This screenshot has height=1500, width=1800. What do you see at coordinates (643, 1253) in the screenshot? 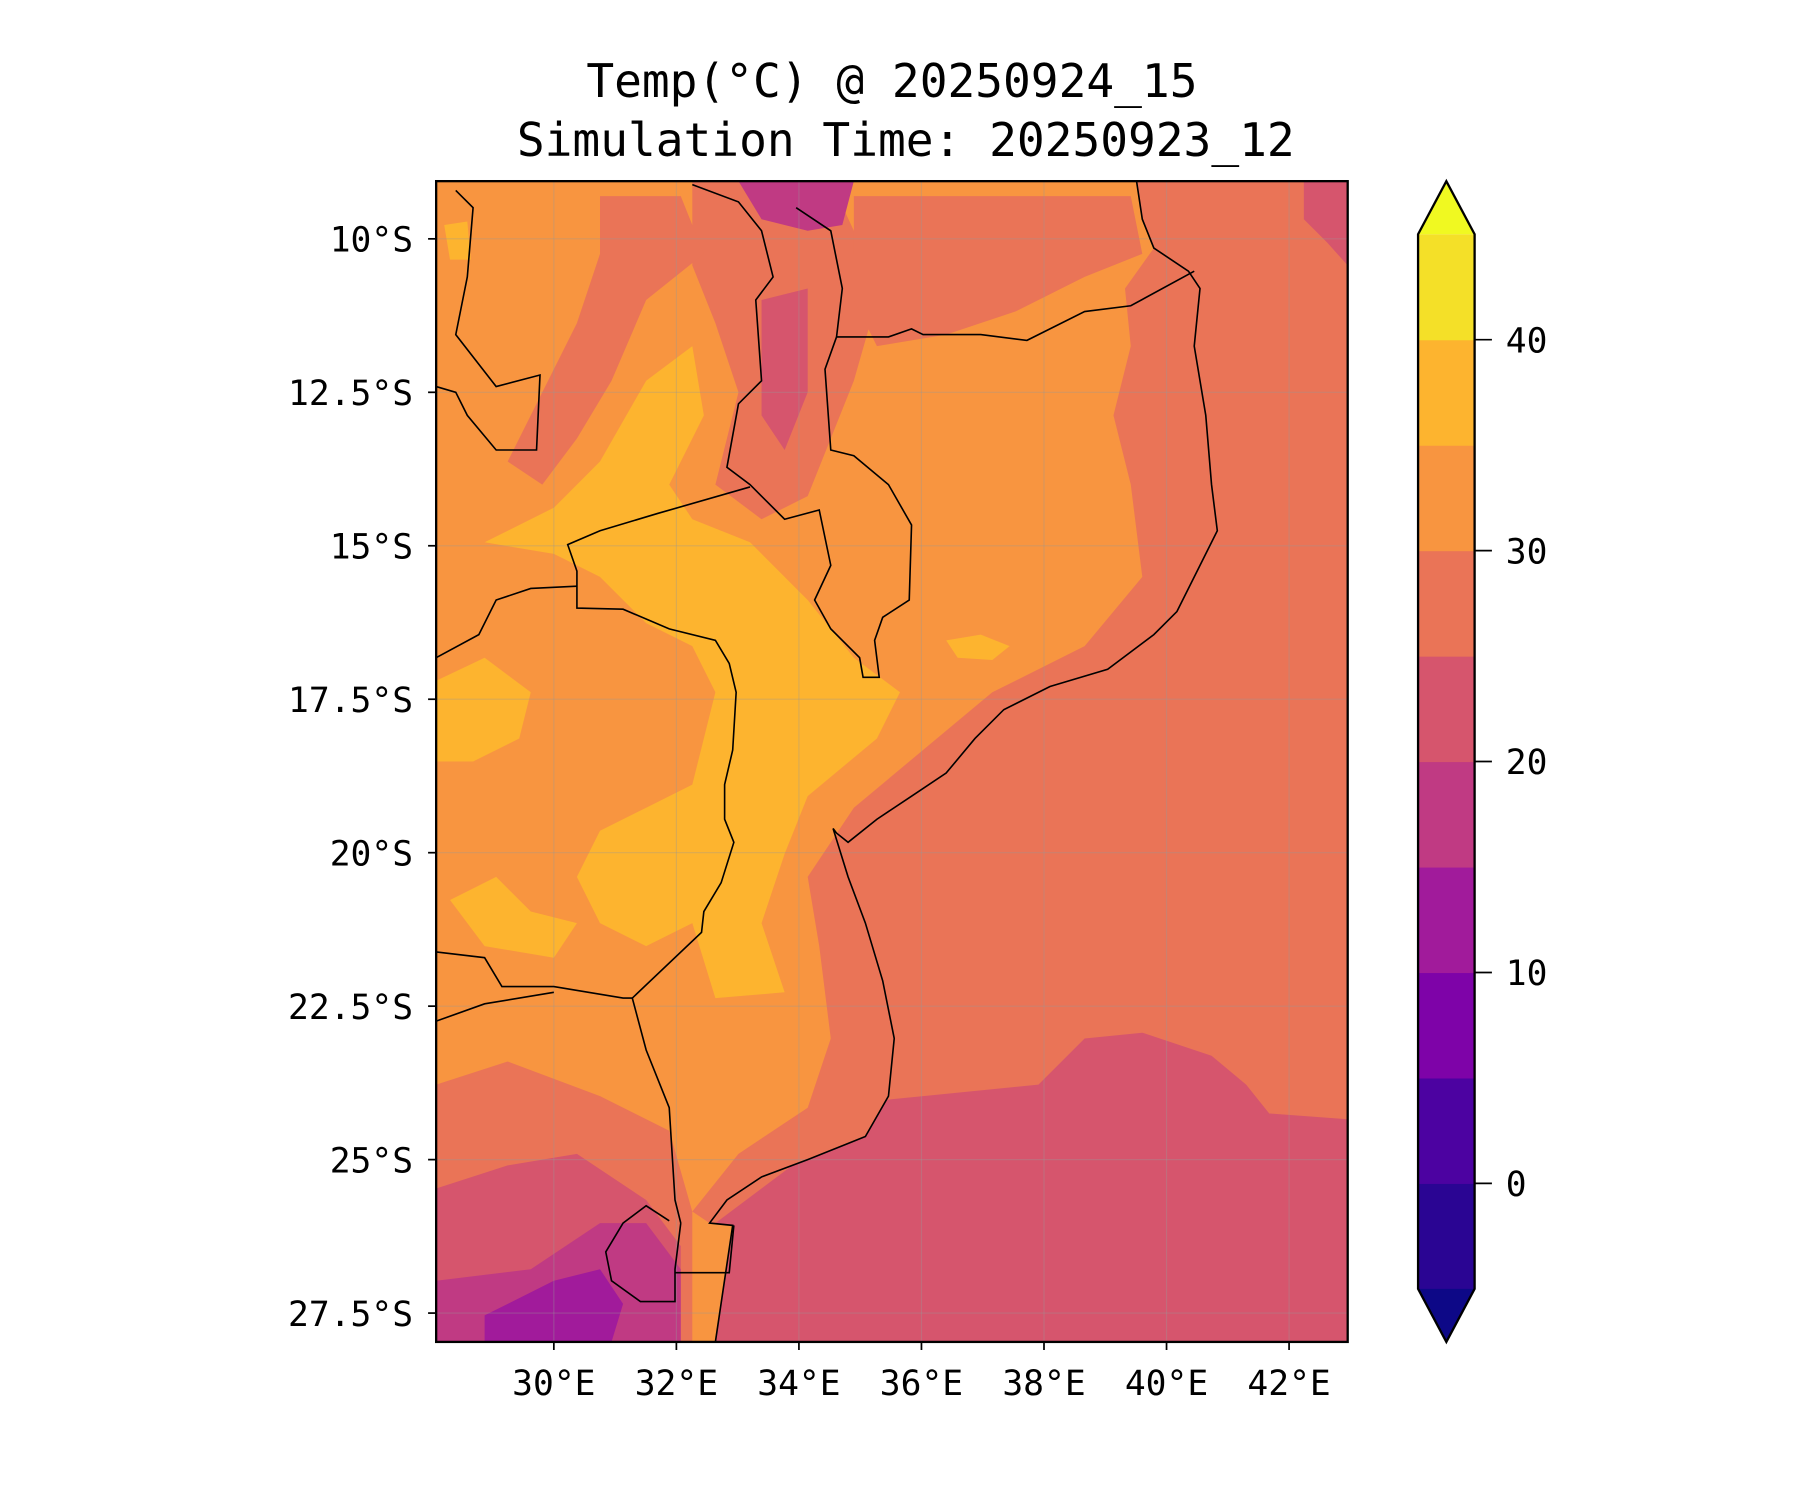
I see `eswatini-border` at bounding box center [643, 1253].